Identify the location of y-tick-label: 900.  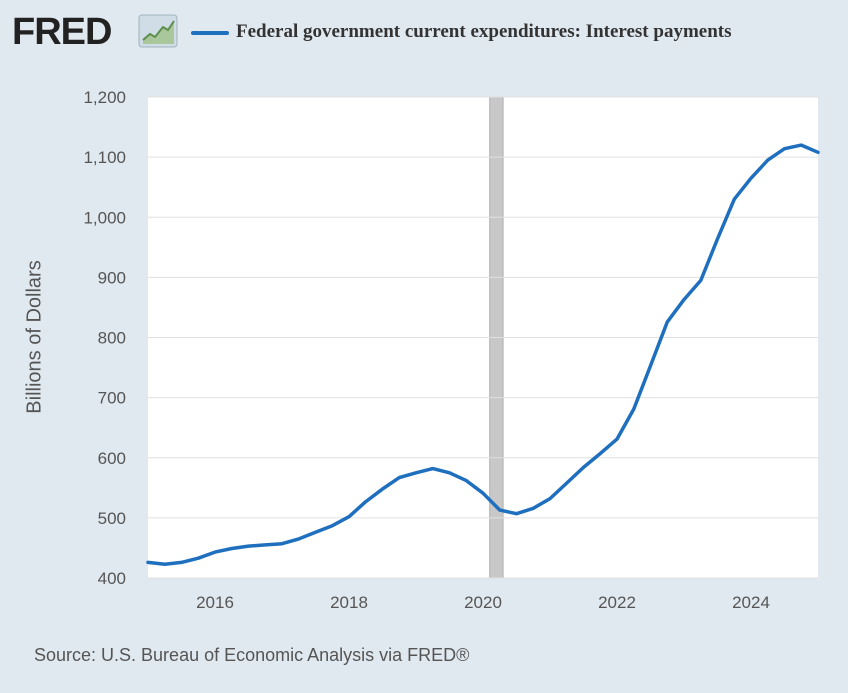
(112, 277).